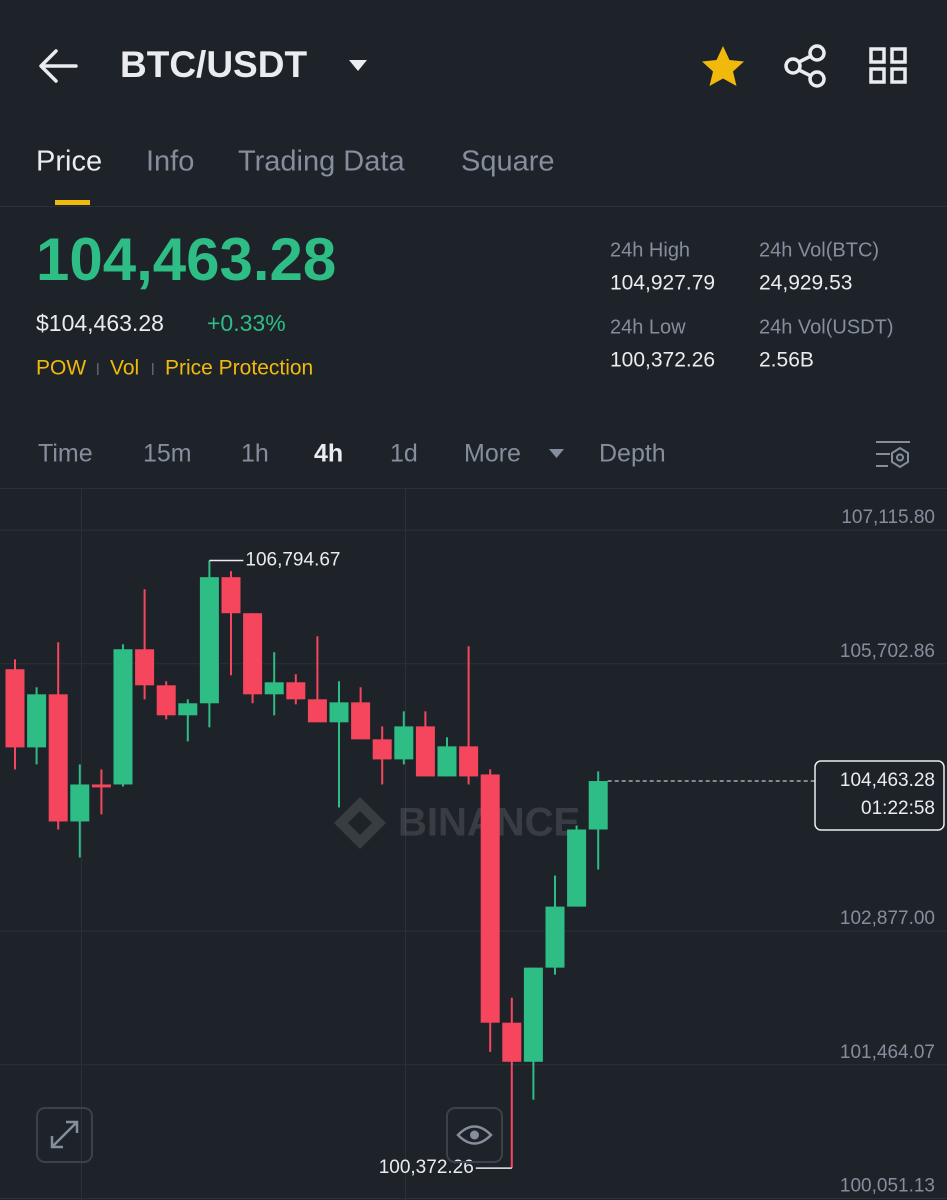  I want to click on stat-label: 24h Vol(BTC), so click(819, 250).